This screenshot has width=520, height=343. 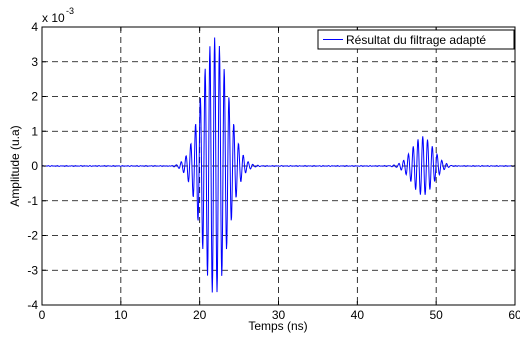 What do you see at coordinates (53, 18) in the screenshot?
I see `y-exponent-label: x 10` at bounding box center [53, 18].